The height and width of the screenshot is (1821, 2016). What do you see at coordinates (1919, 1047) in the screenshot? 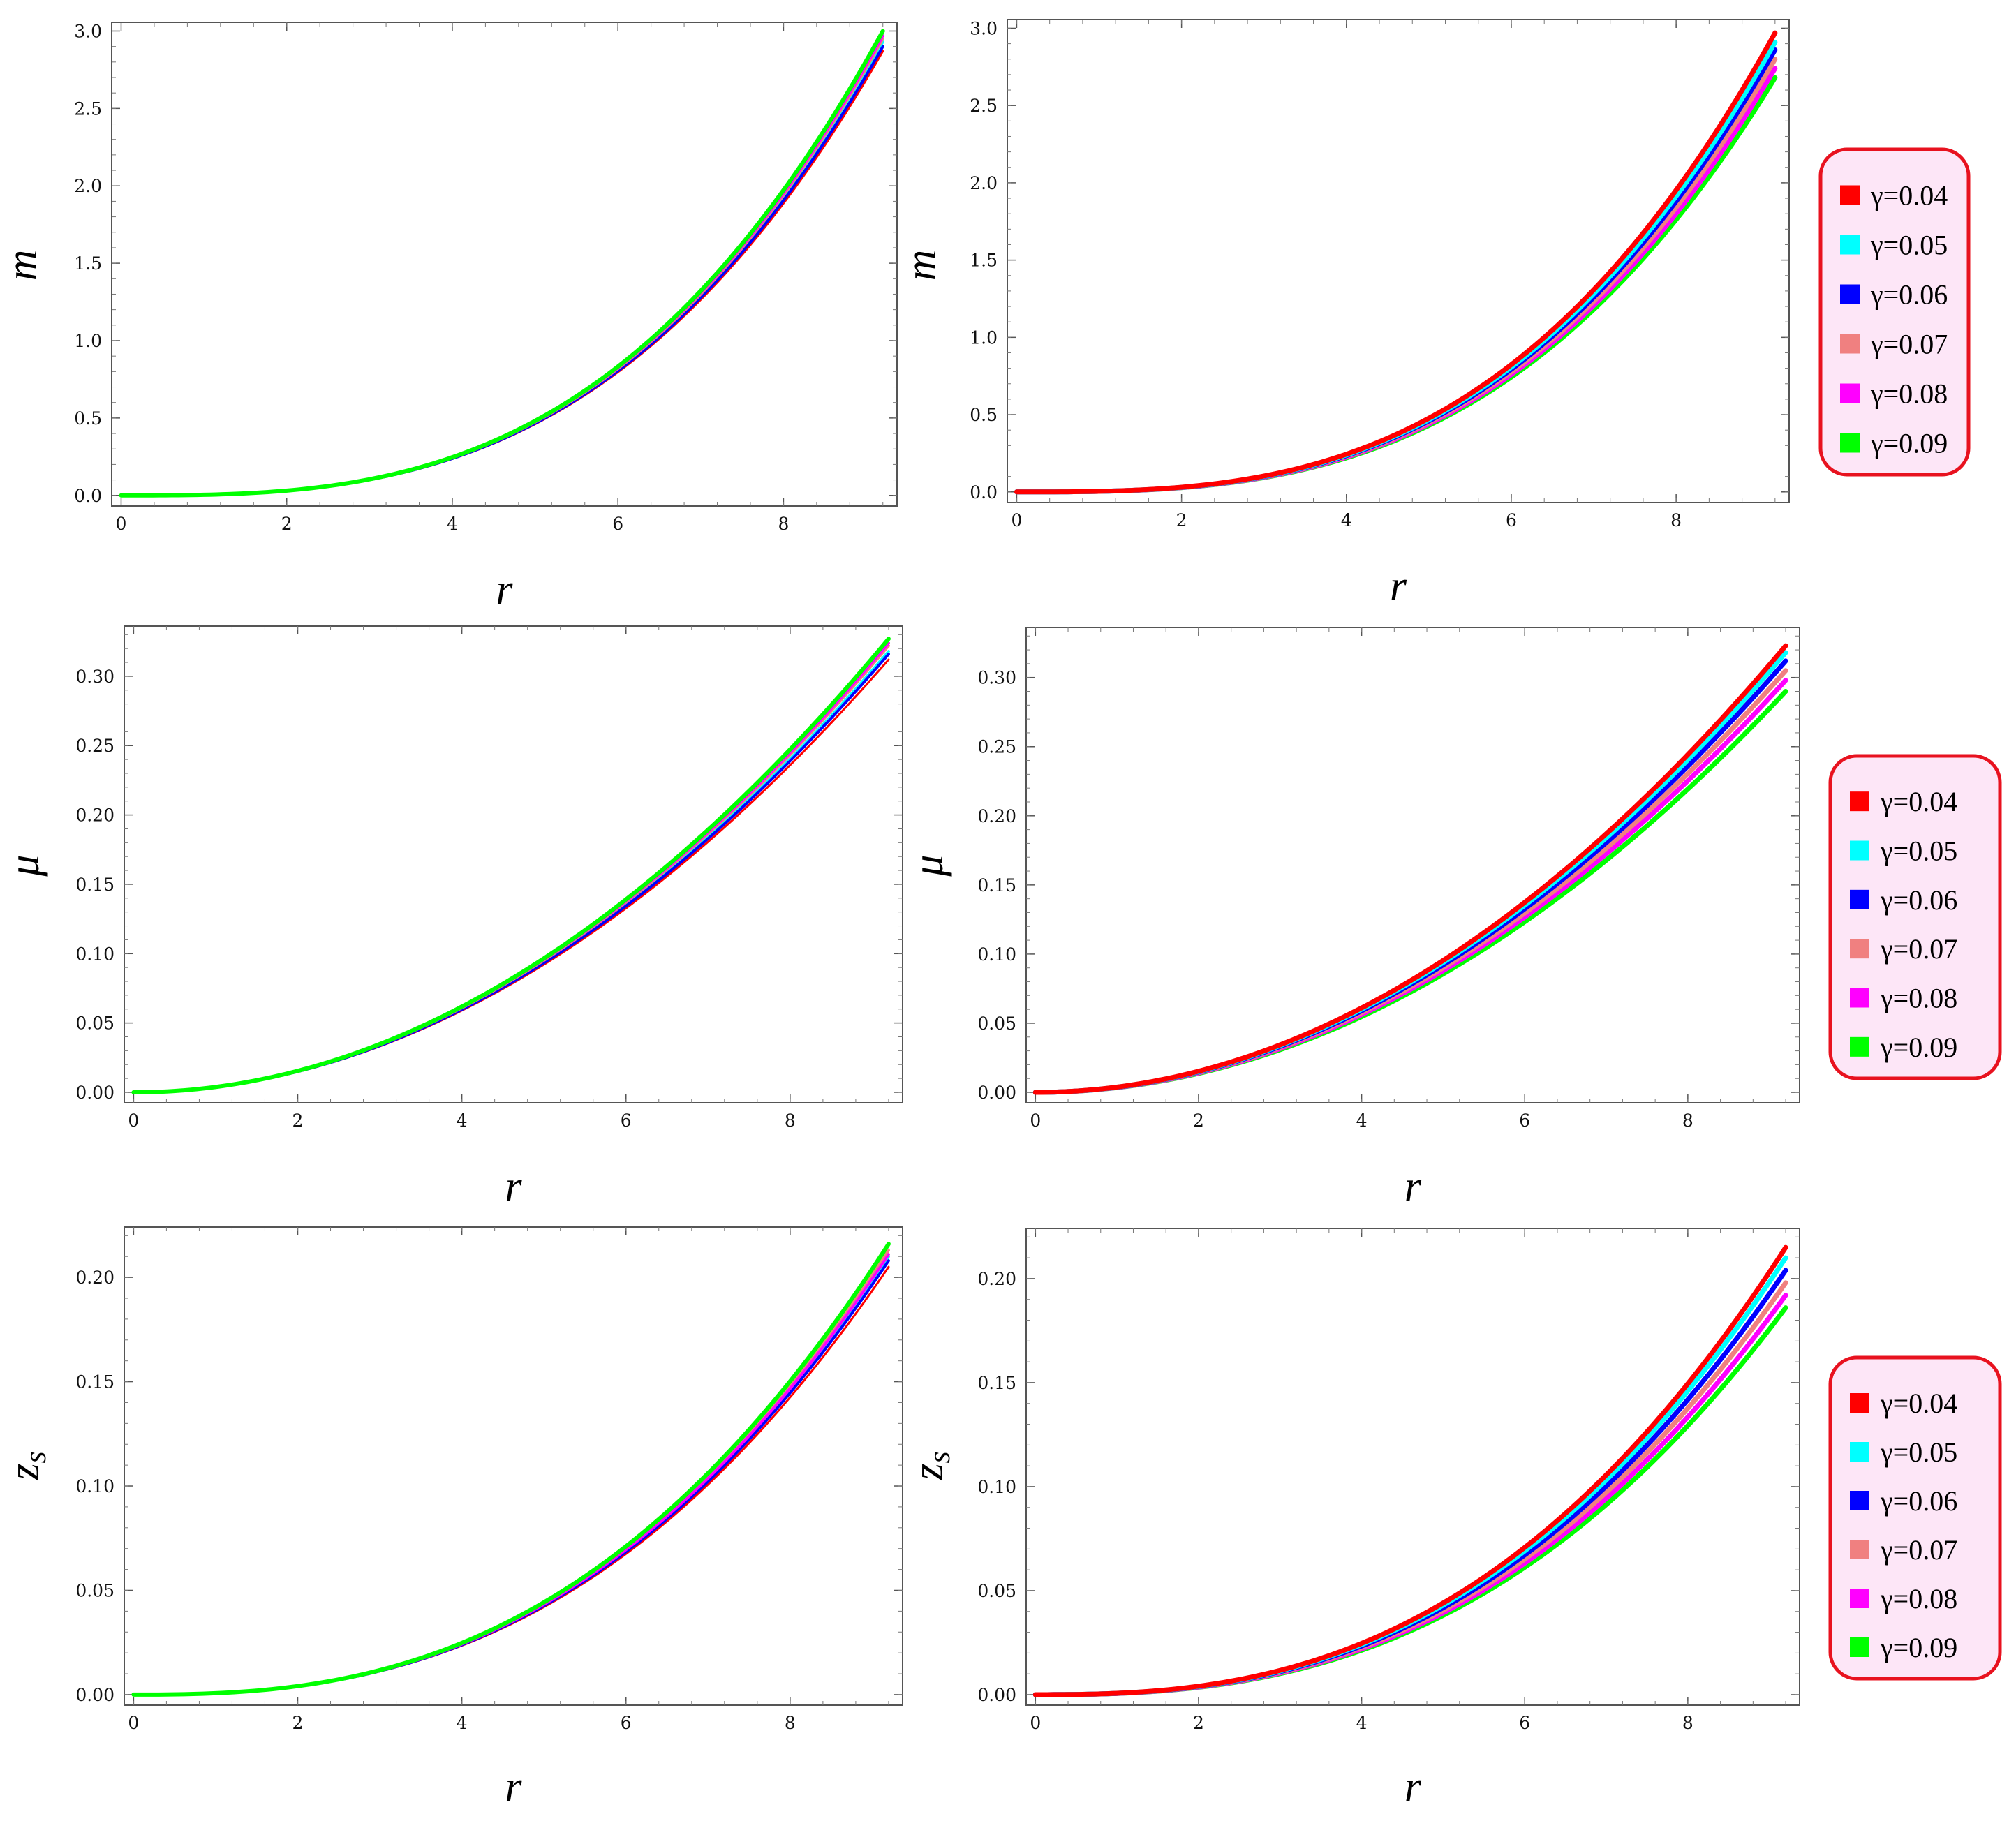
I see `legend-label-6: γ=0.09` at bounding box center [1919, 1047].